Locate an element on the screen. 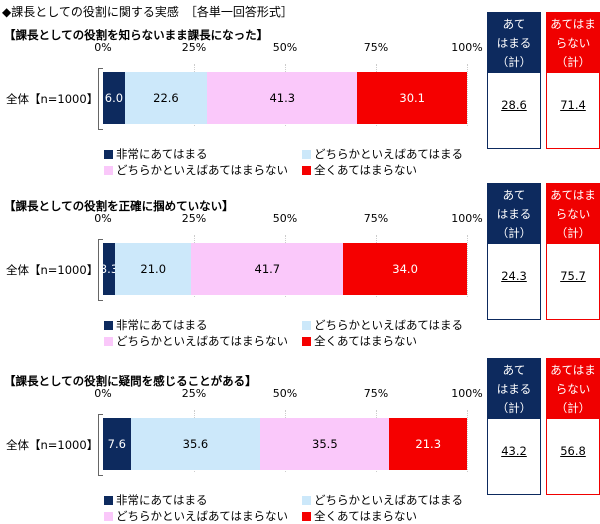 Image resolution: width=600 pixels, height=524 pixels. bar-segment: 41.7 is located at coordinates (267, 269).